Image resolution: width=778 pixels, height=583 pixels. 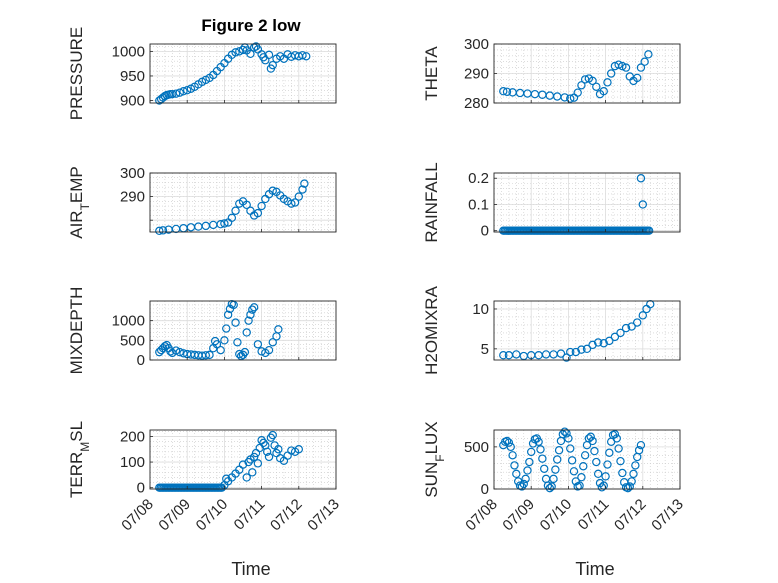 I want to click on subplot-1: 900 950 1000 PRESSURE, so click(x=202, y=74).